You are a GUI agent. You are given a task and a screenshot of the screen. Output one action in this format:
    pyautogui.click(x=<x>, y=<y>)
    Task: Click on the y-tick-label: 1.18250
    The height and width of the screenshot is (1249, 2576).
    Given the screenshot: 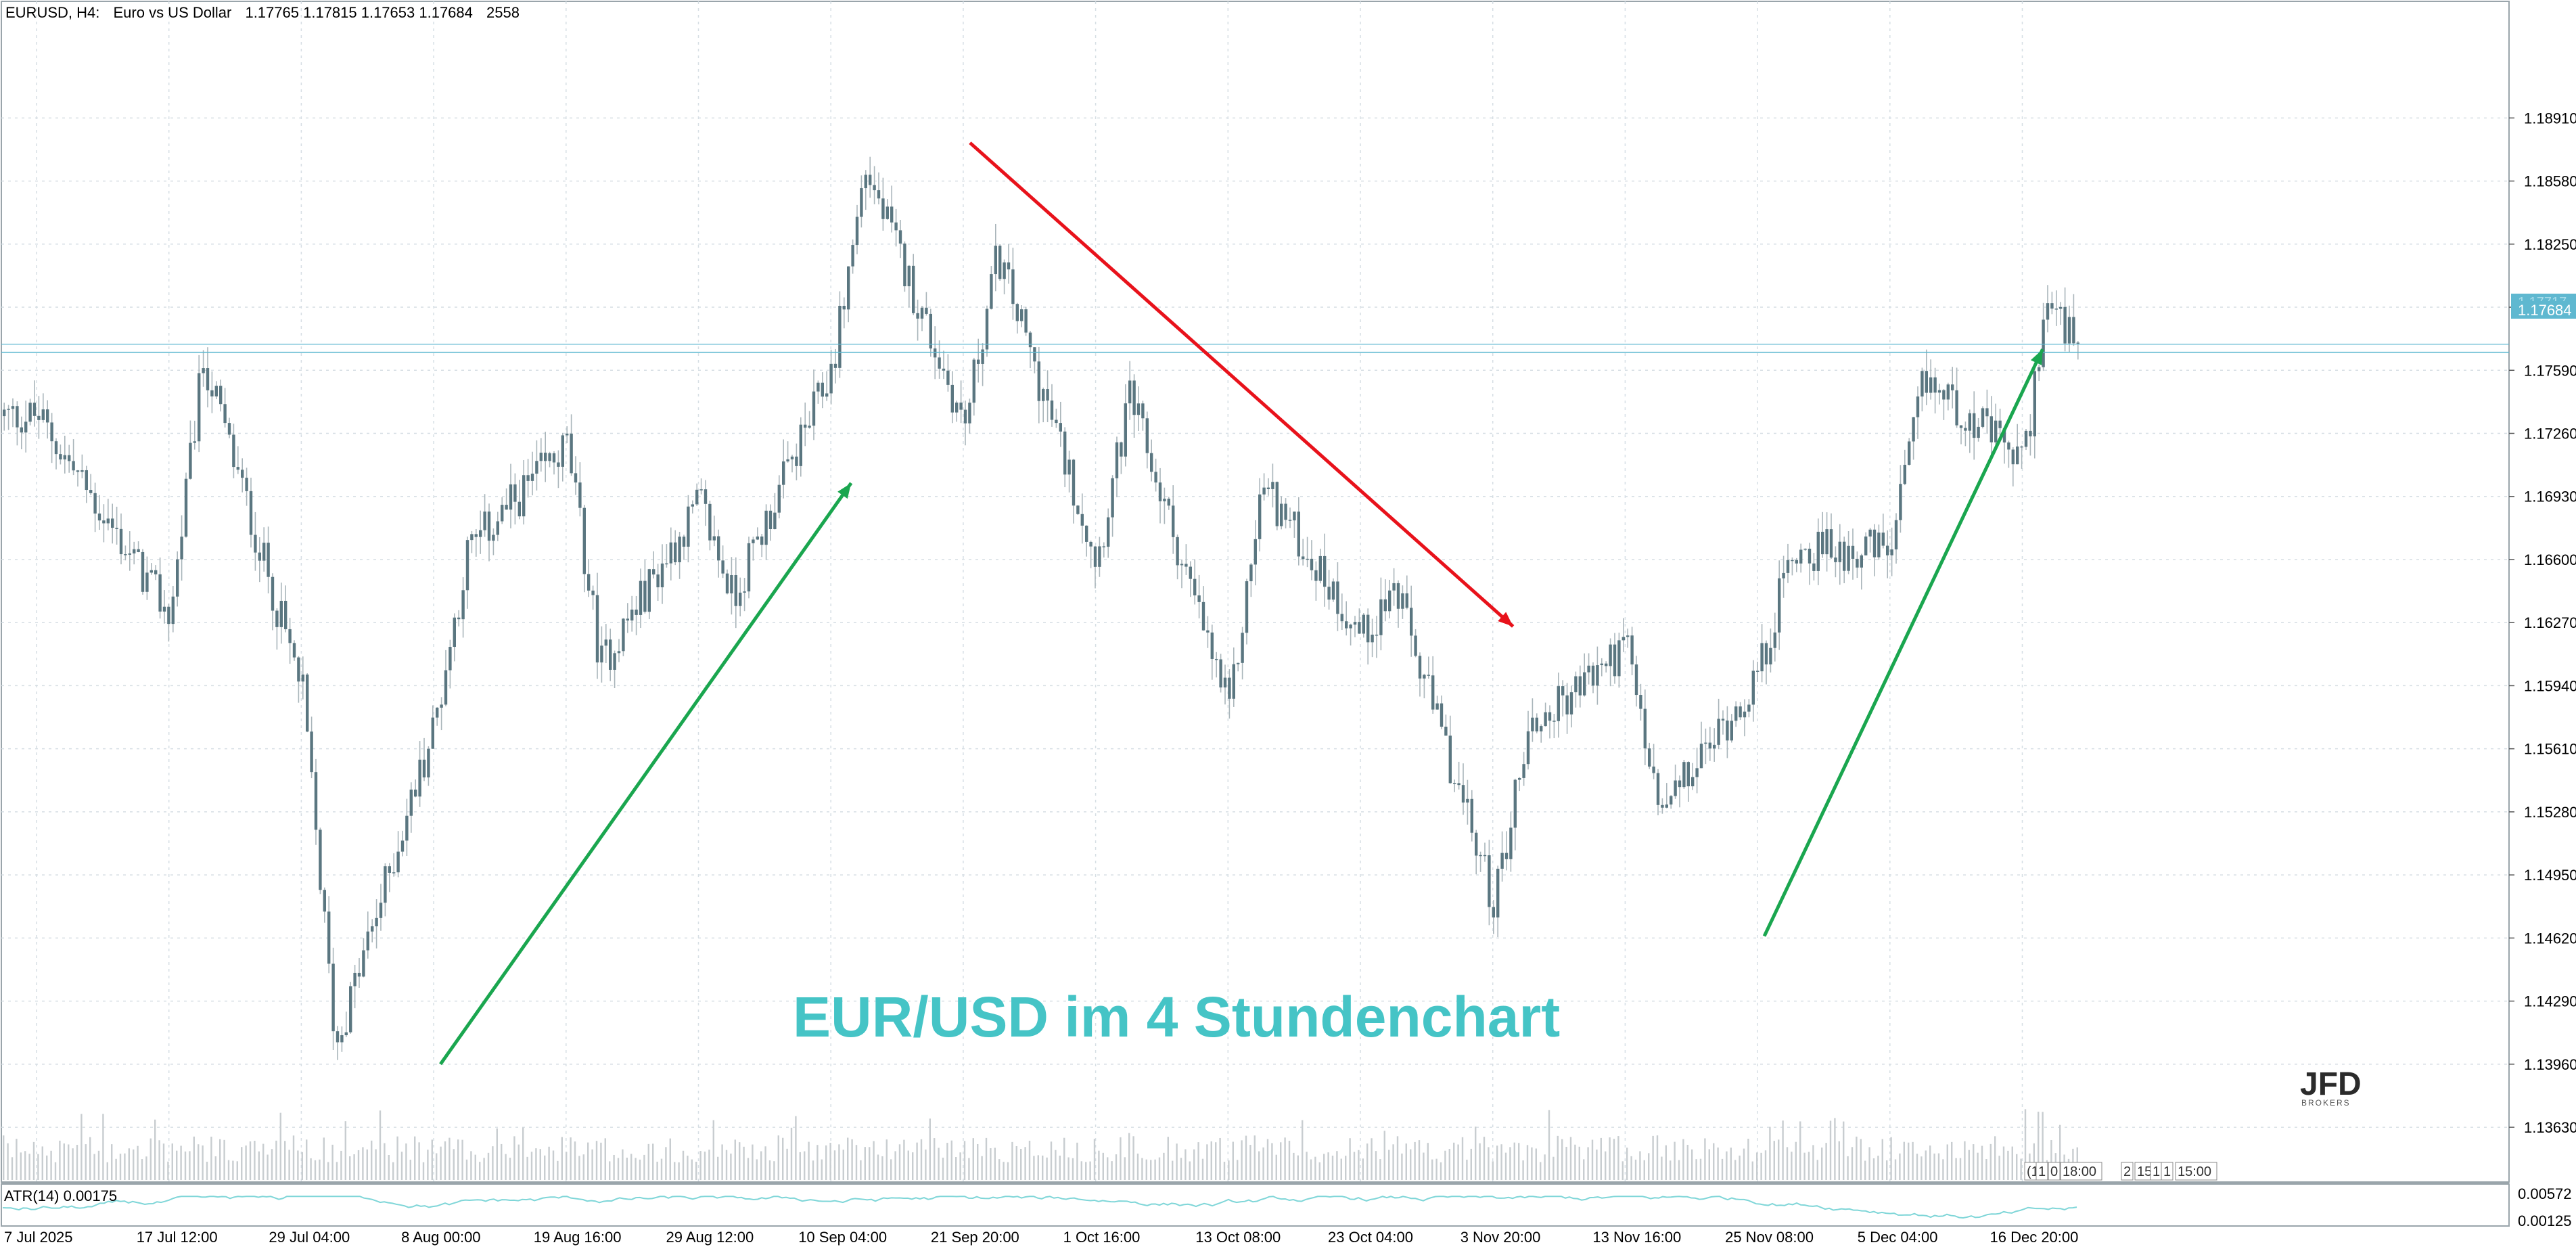 What is the action you would take?
    pyautogui.click(x=2550, y=244)
    